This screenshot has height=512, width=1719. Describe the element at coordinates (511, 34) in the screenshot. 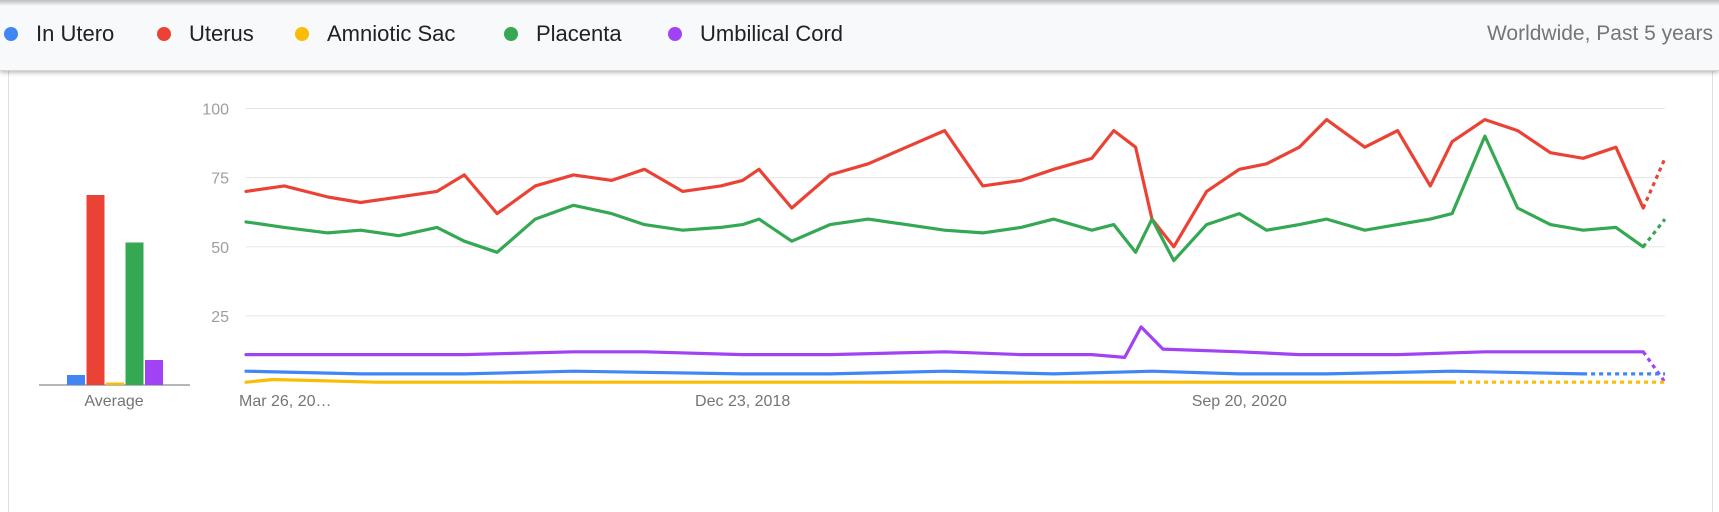

I see `placenta-dot-icon` at that location.